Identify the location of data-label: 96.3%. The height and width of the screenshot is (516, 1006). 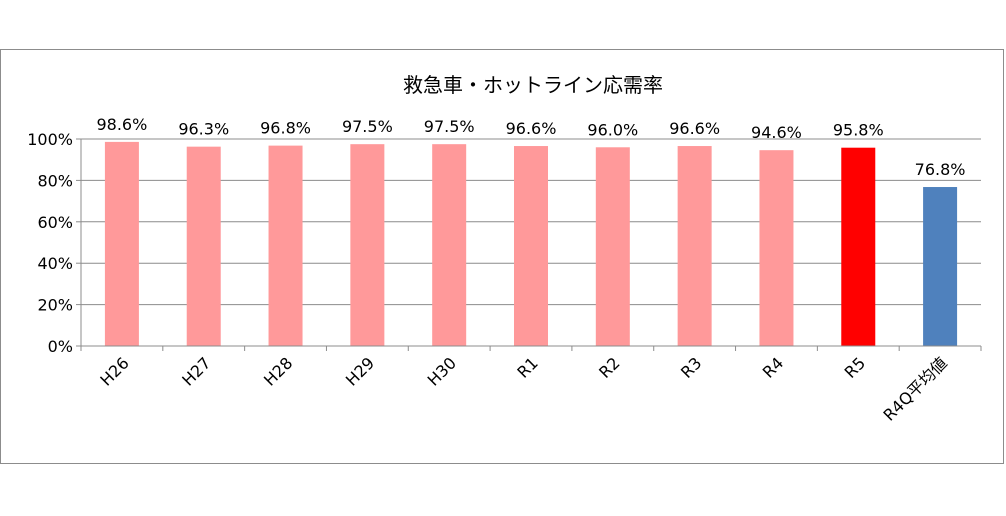
(203, 129).